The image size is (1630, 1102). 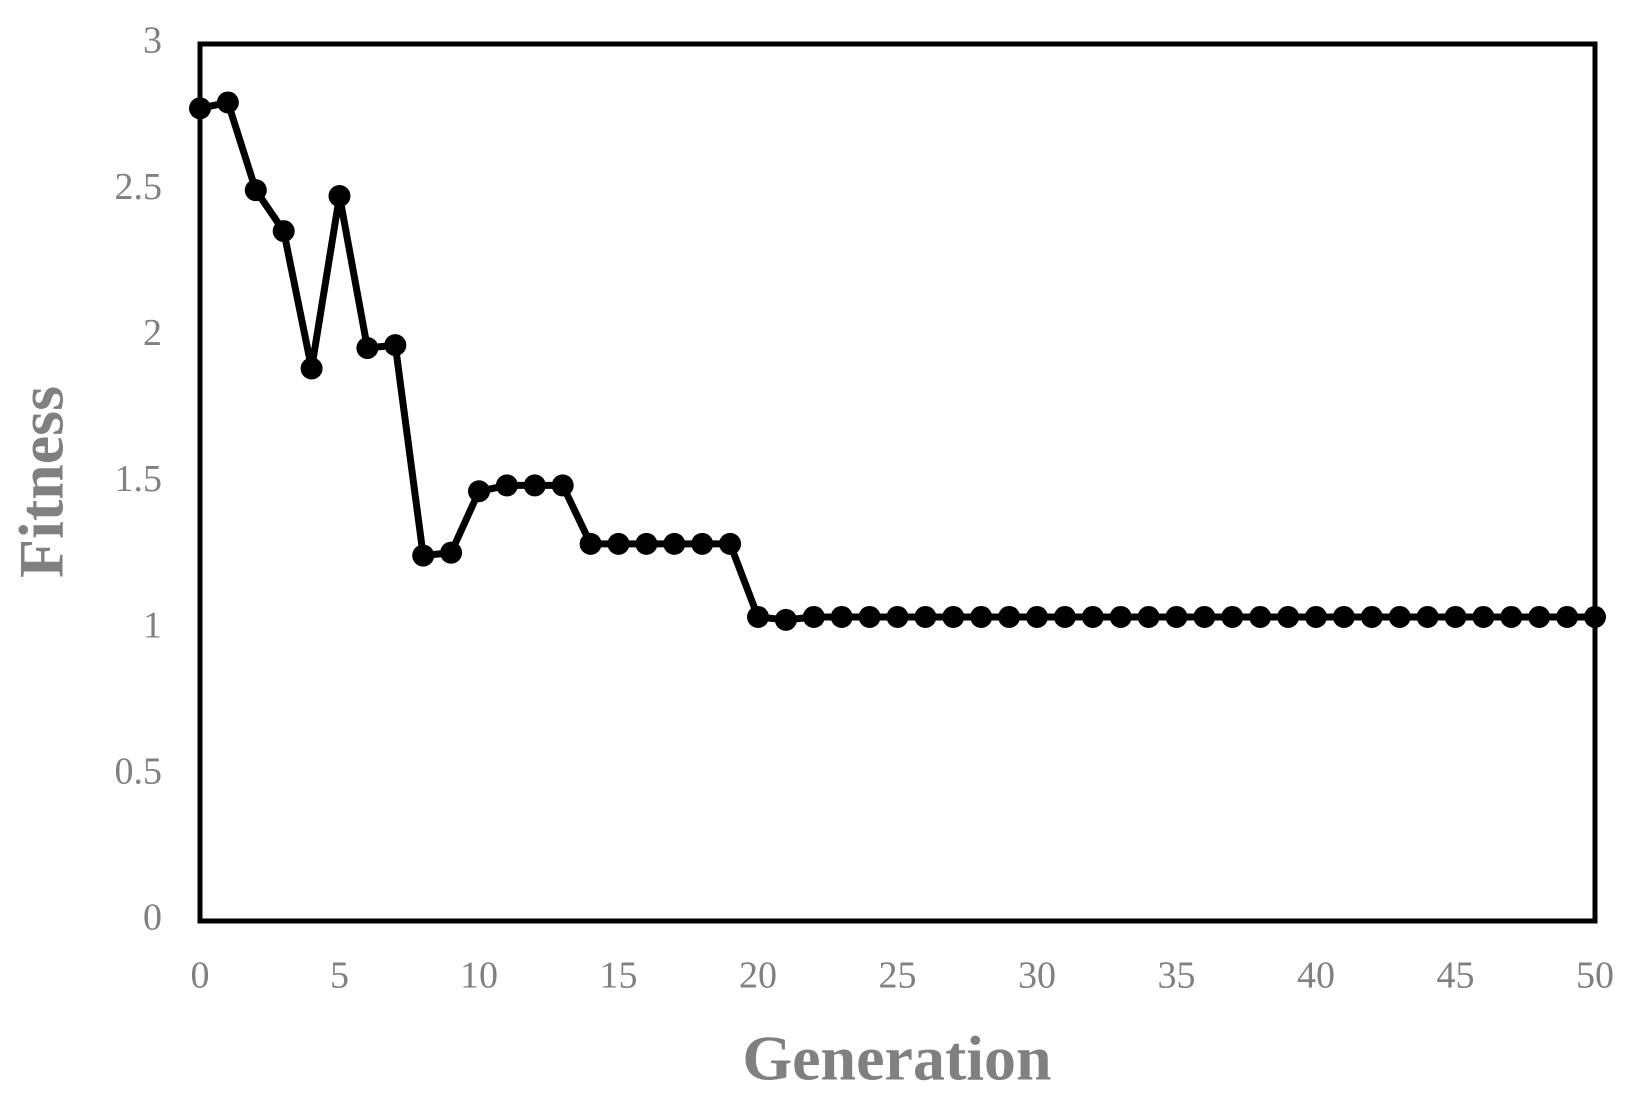 I want to click on y-tick-label: 2.5, so click(x=139, y=187).